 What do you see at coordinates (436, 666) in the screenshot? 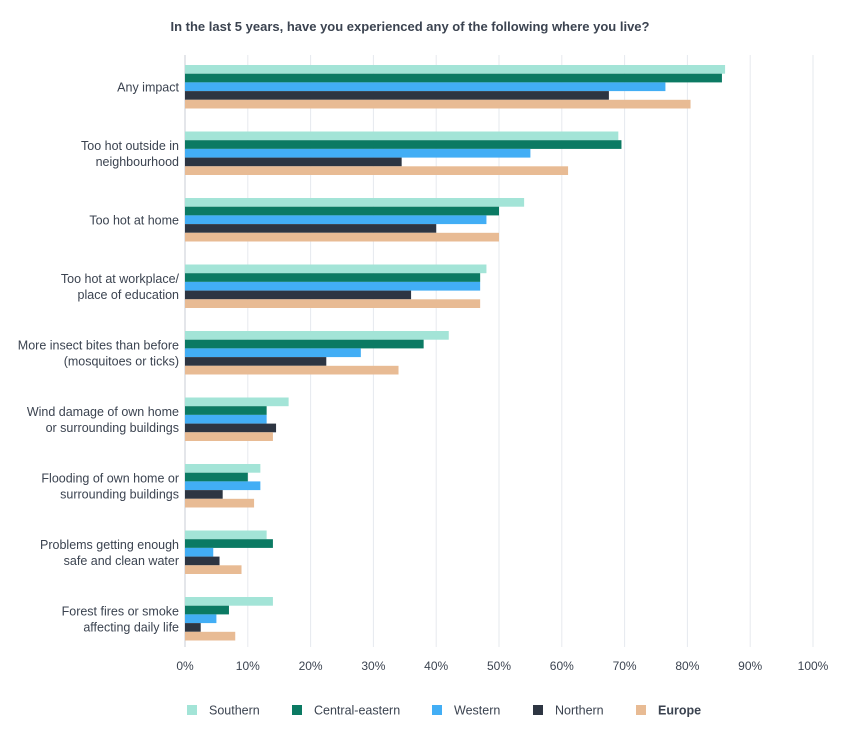
I see `x-tick-label: 40%` at bounding box center [436, 666].